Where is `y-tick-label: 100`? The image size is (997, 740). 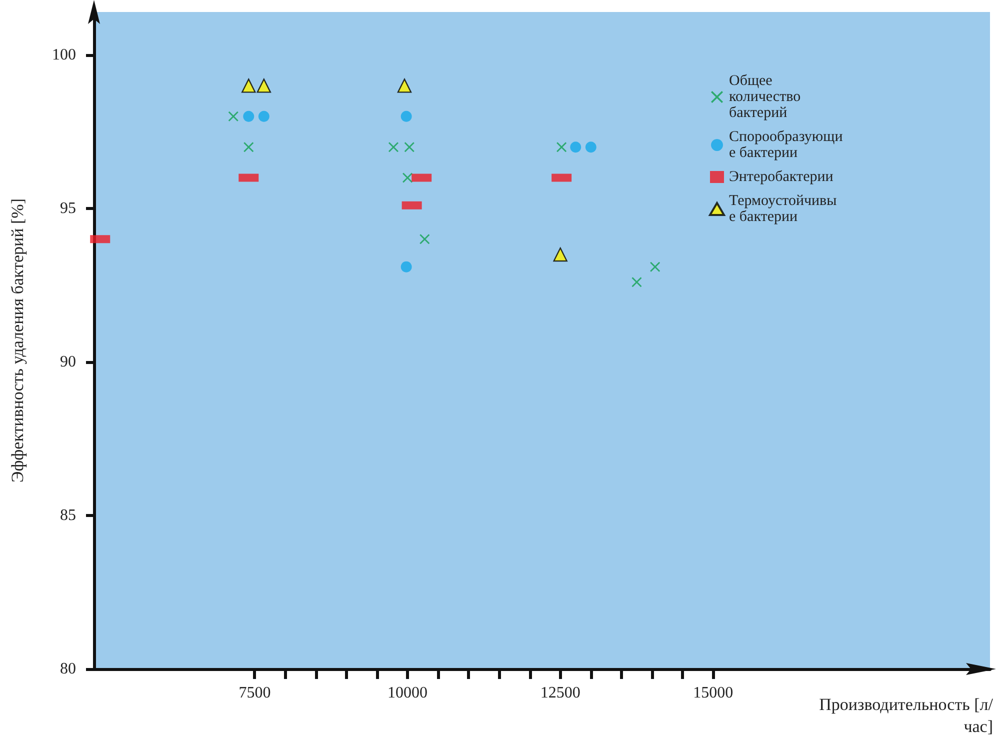 y-tick-label: 100 is located at coordinates (64, 55).